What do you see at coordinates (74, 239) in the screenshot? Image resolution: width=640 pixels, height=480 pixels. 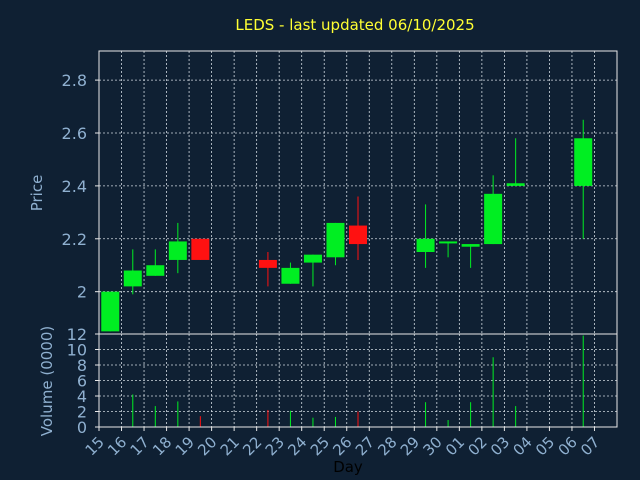 I see `price-tick-label: 2.2` at bounding box center [74, 239].